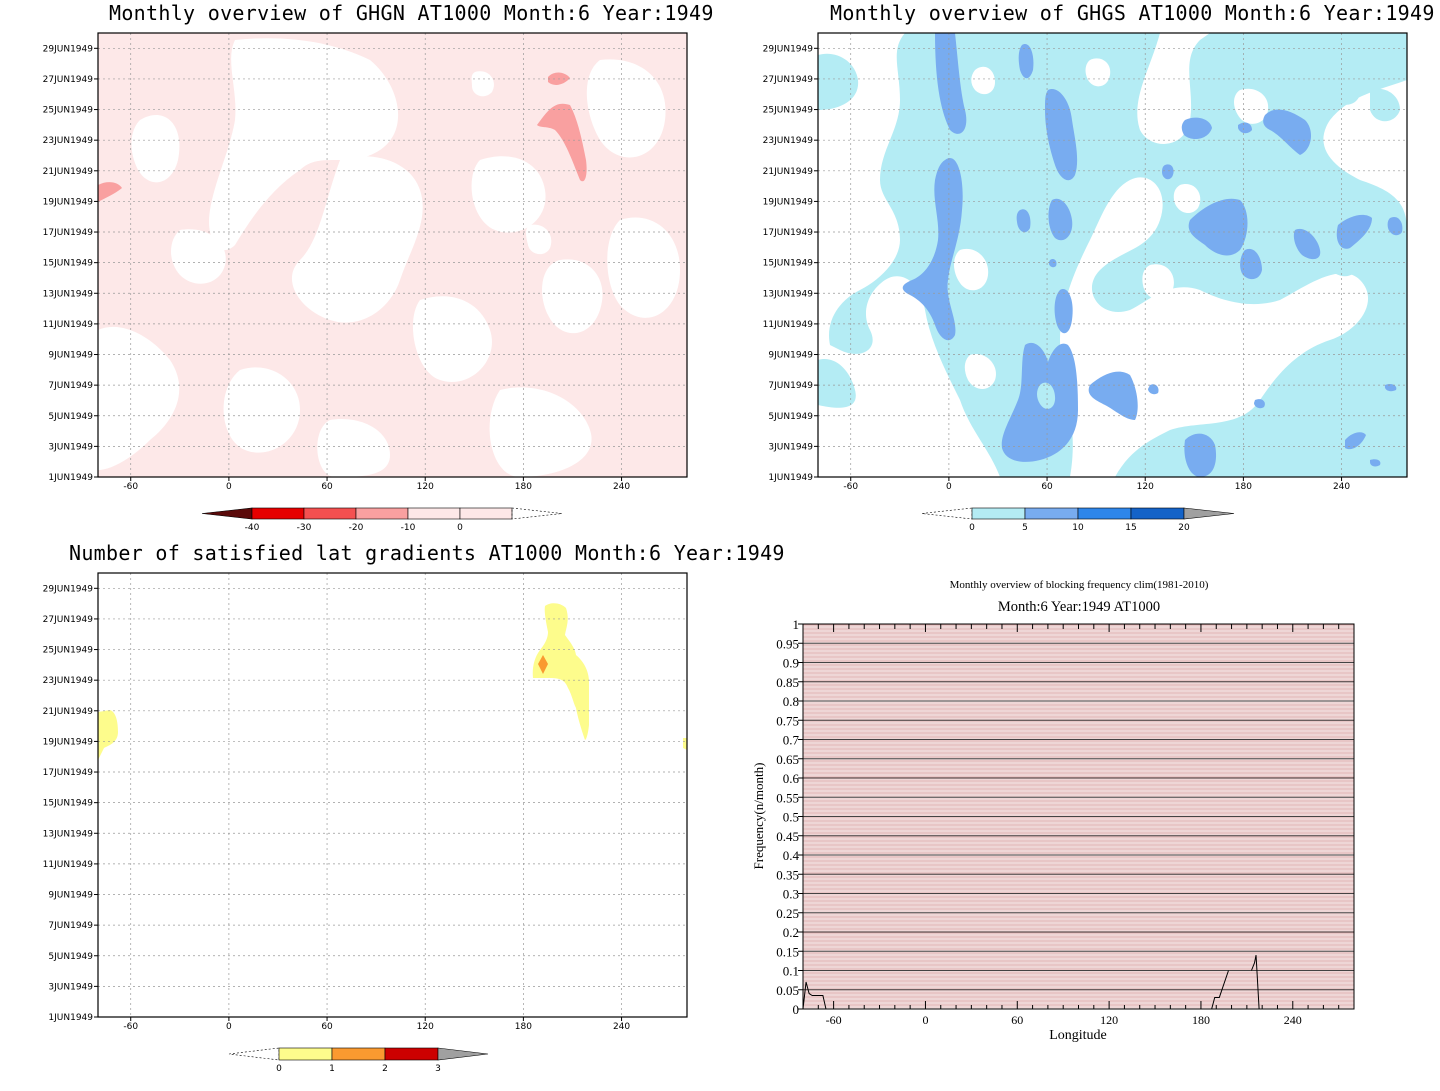 This screenshot has width=1440, height=1091. I want to click on y-tick-label: 0.4, so click(791, 855).